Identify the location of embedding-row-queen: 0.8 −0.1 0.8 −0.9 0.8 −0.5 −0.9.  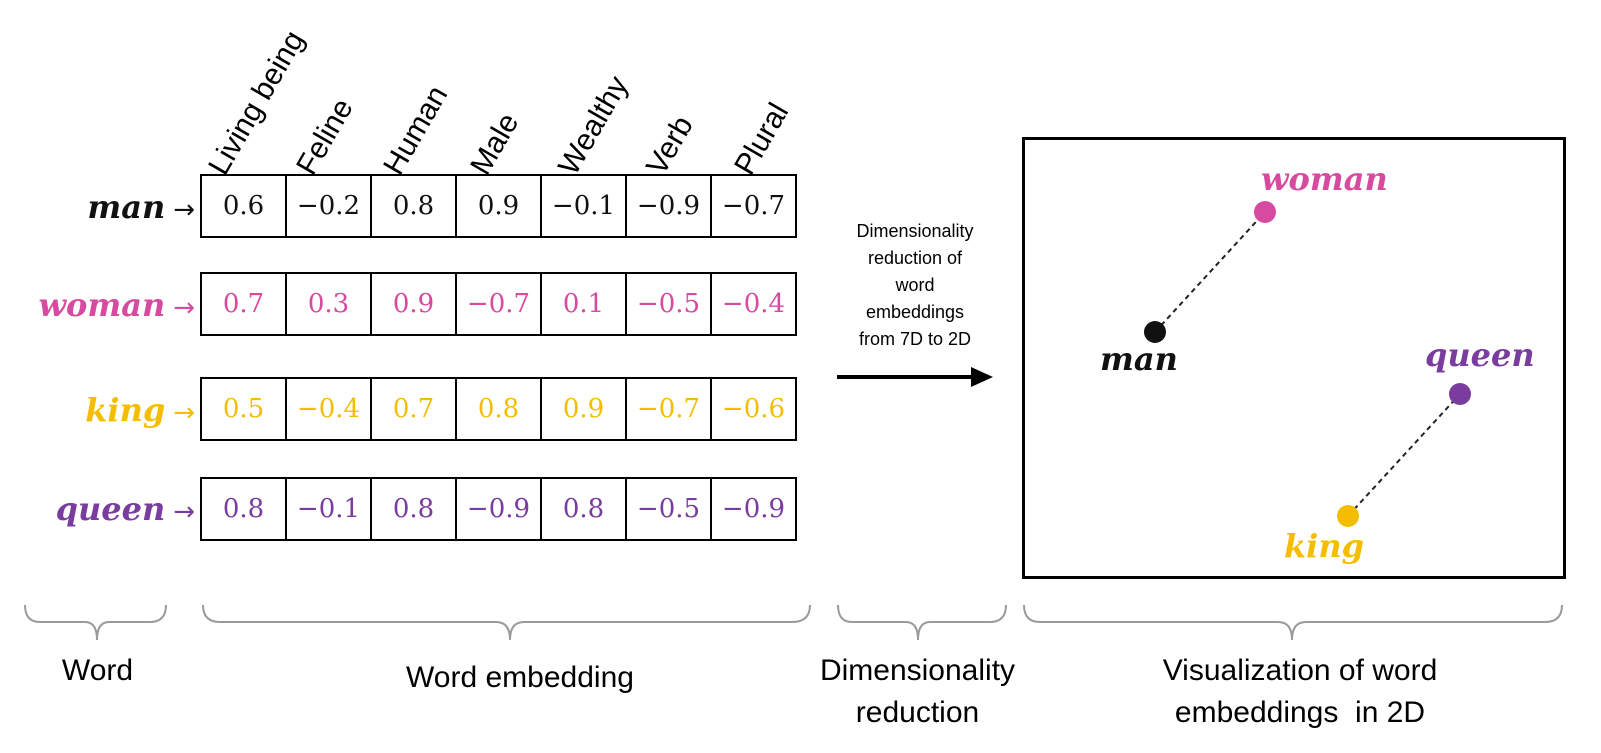
(498, 510).